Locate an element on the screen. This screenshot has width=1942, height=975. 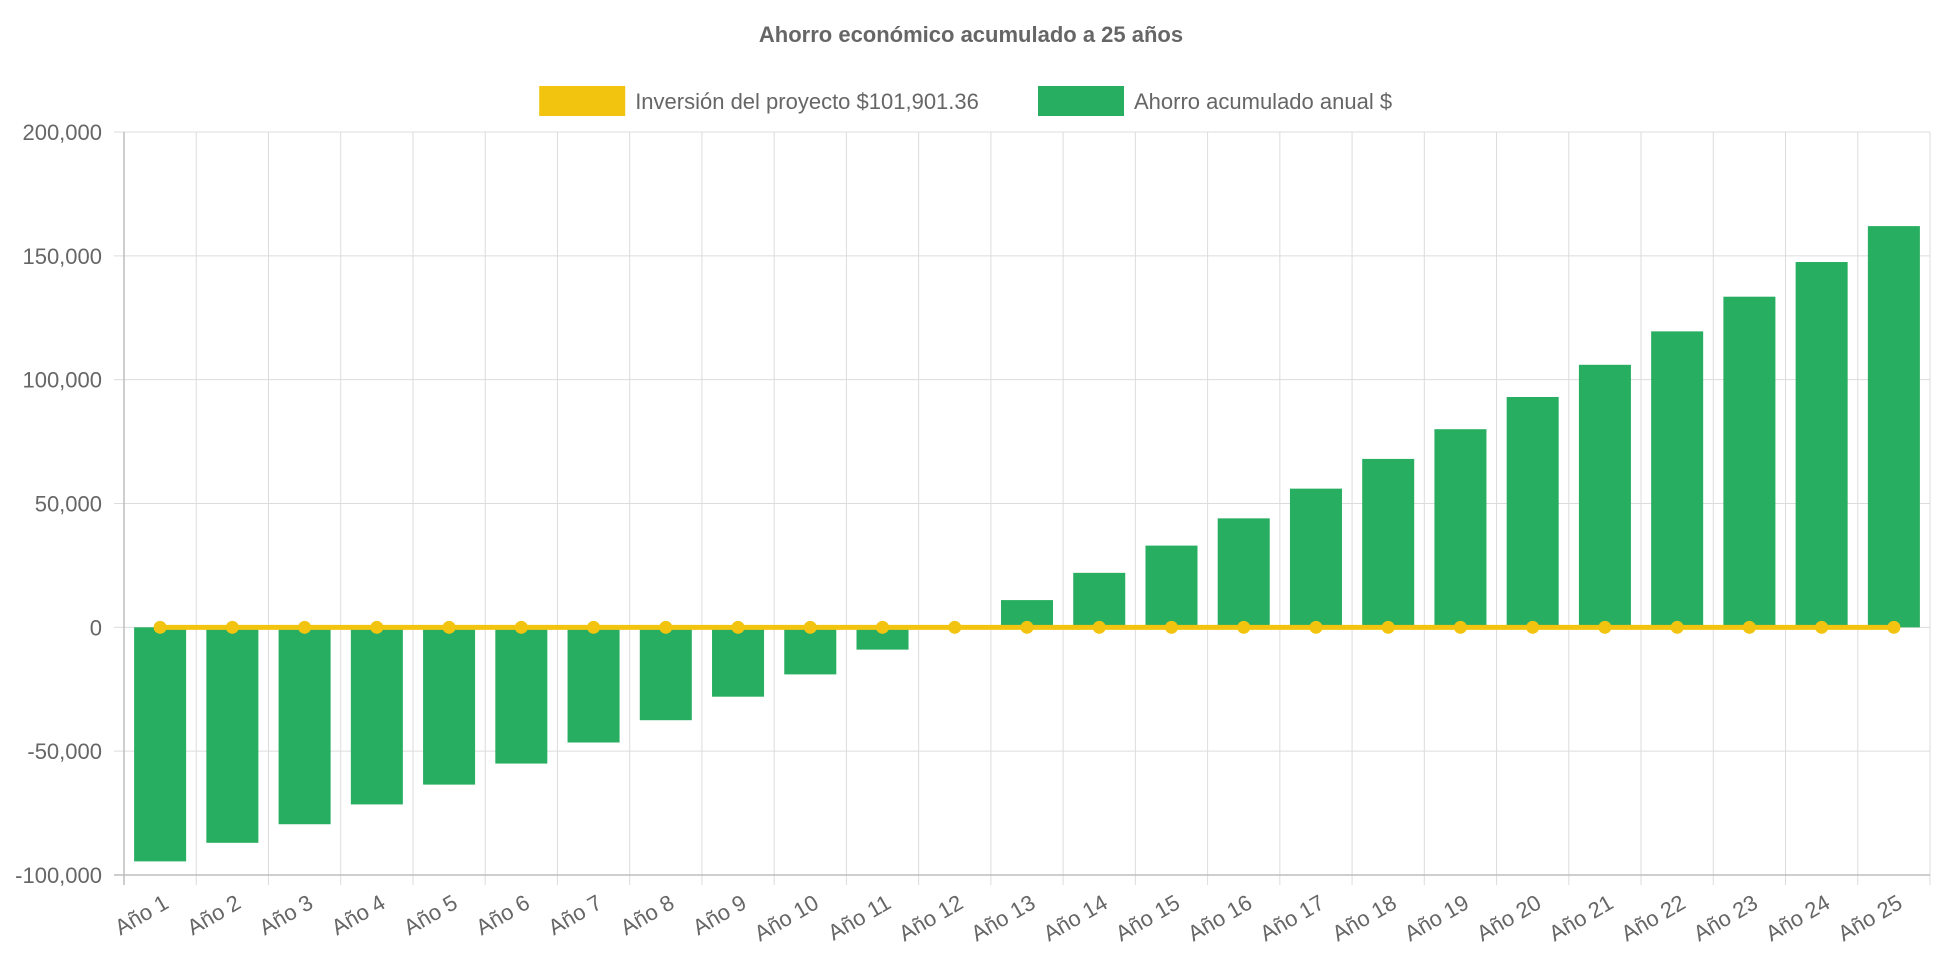
x-tick-label: Año 5 is located at coordinates (430, 915).